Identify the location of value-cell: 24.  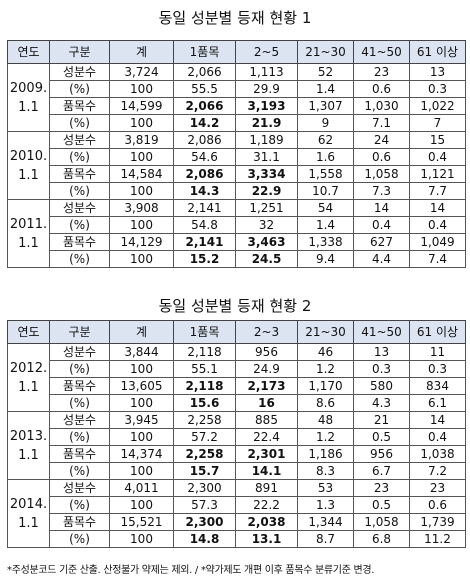
(381, 140).